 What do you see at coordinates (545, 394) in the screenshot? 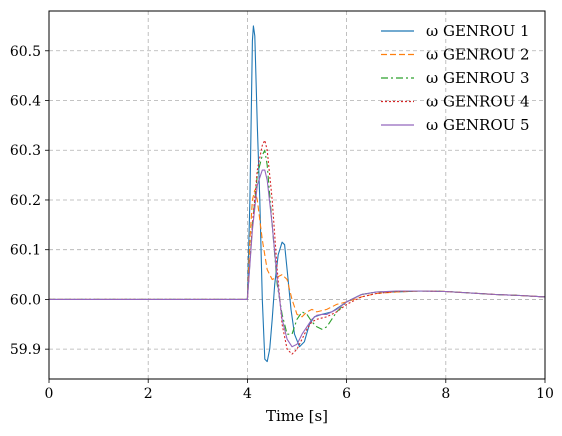
I see `x-tick-label: 10` at bounding box center [545, 394].